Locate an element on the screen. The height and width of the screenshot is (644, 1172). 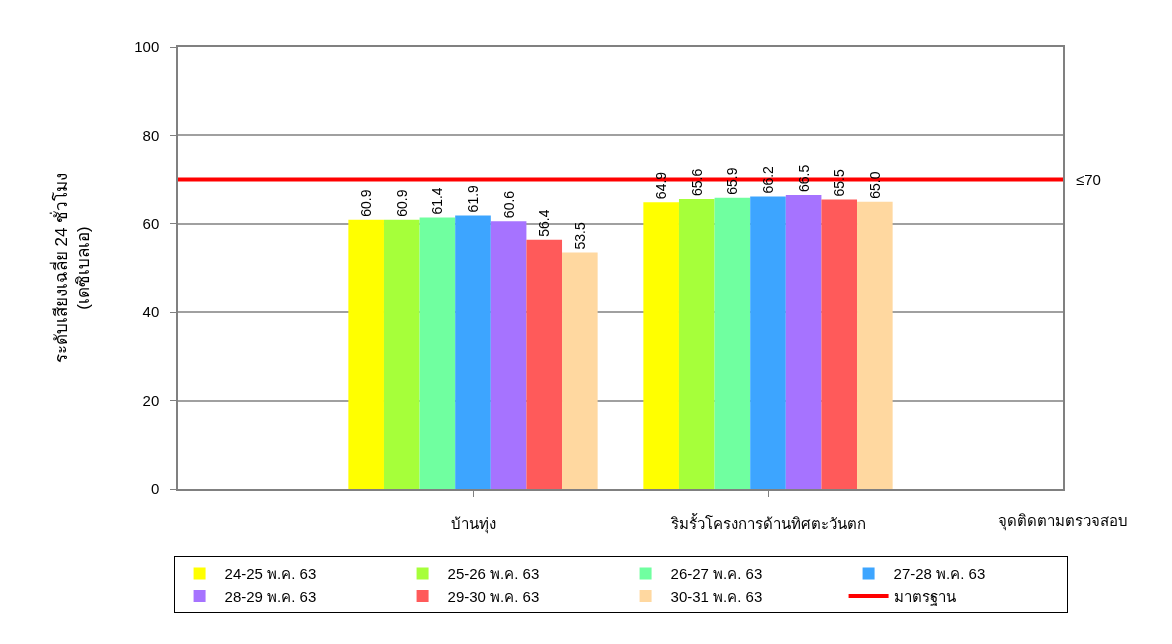
data-label: 65.0 is located at coordinates (874, 185).